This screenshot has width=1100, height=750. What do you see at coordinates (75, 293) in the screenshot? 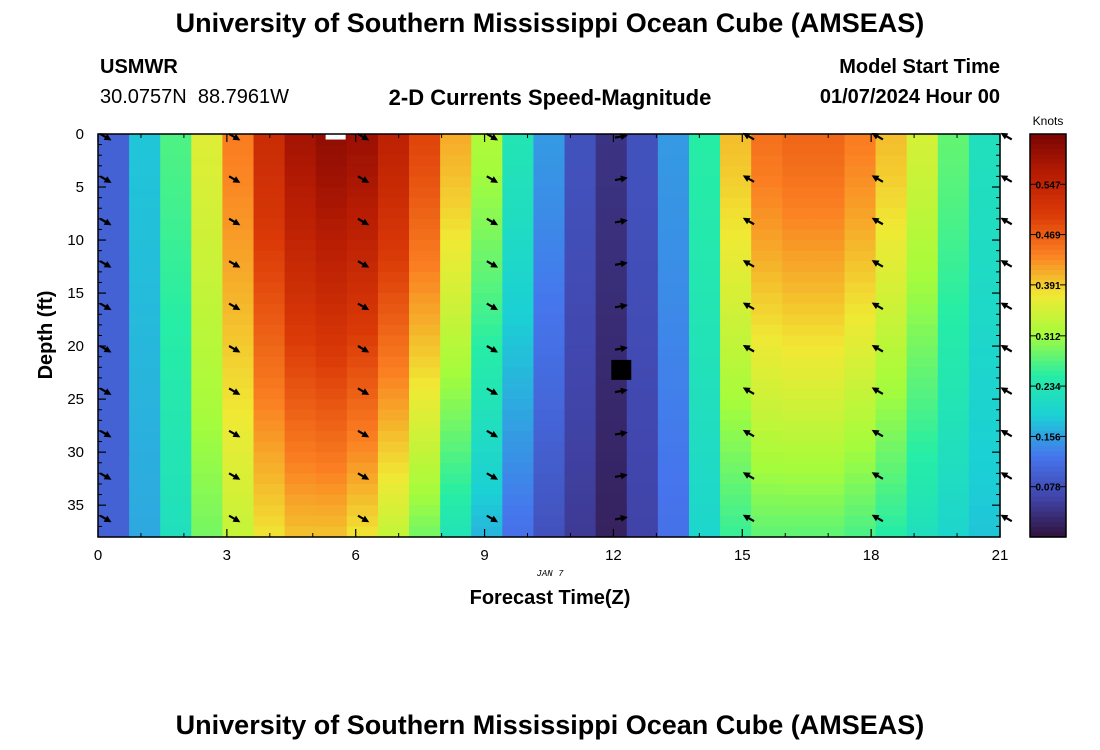
I see `y-tick-label: 15` at bounding box center [75, 293].